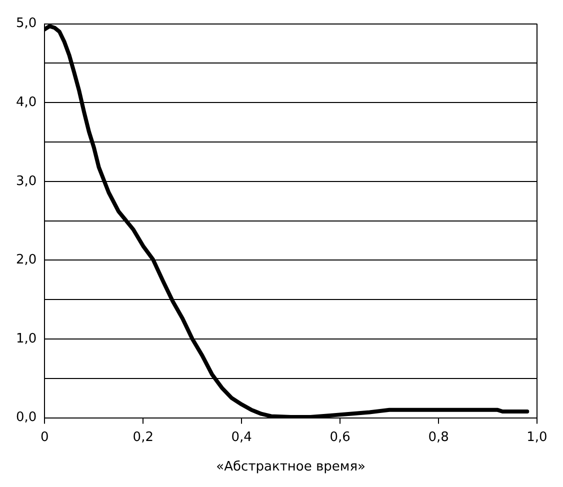 The height and width of the screenshot is (487, 563). I want to click on x-tick-label: 0, so click(44, 437).